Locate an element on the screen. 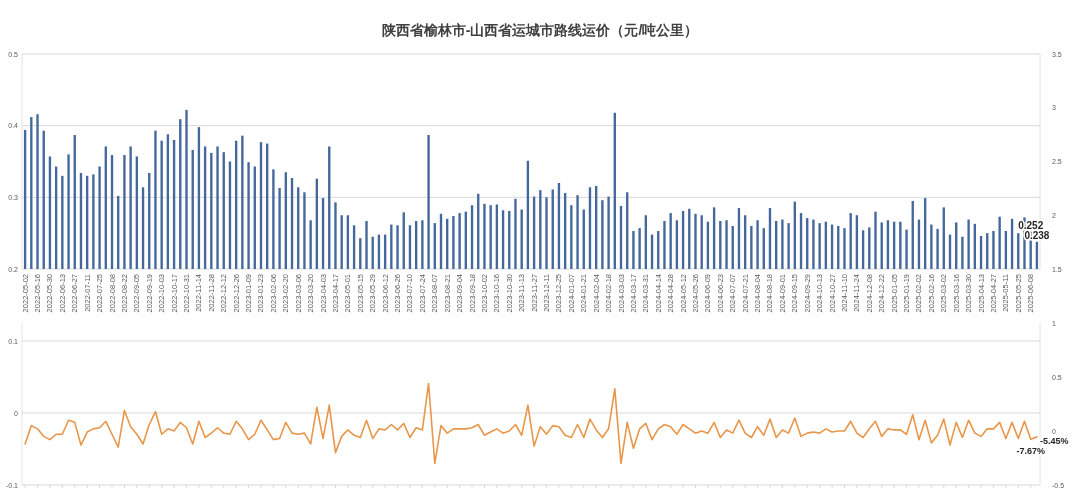  data-label: -5.45% is located at coordinates (1054, 440).